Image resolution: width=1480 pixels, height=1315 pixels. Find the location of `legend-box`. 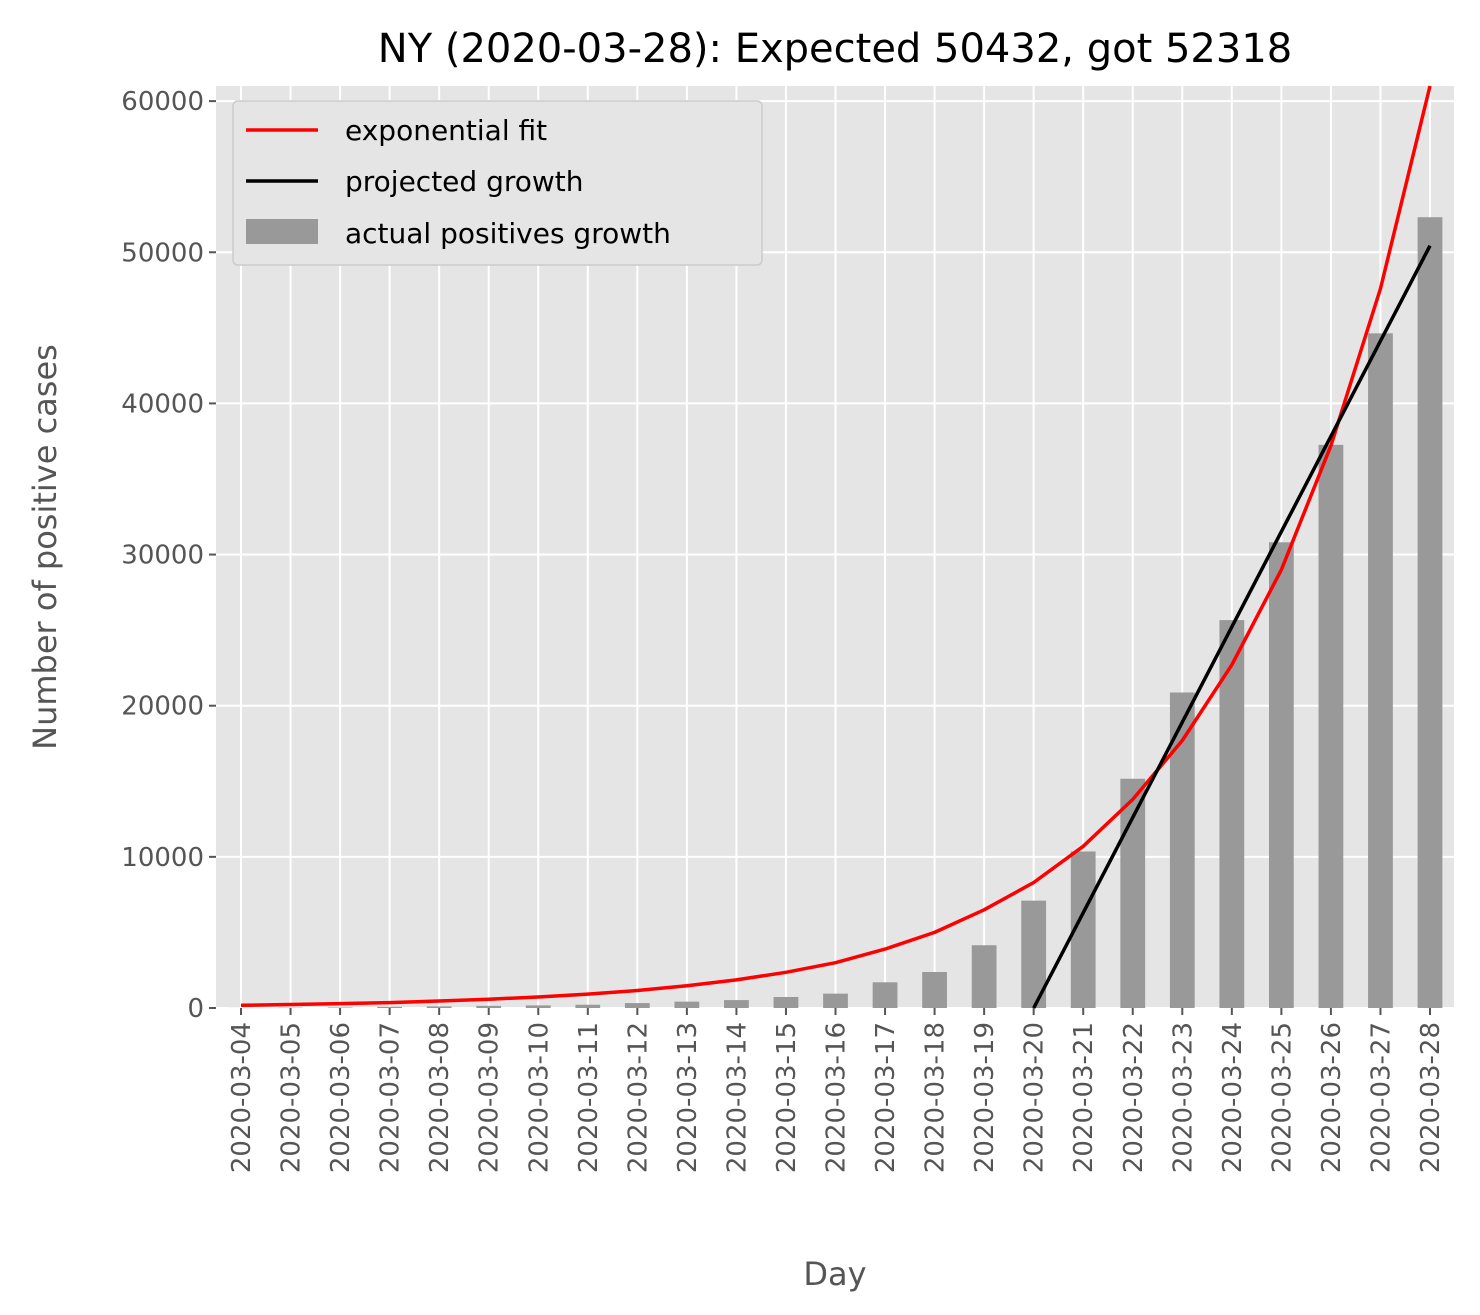

legend-box is located at coordinates (497, 183).